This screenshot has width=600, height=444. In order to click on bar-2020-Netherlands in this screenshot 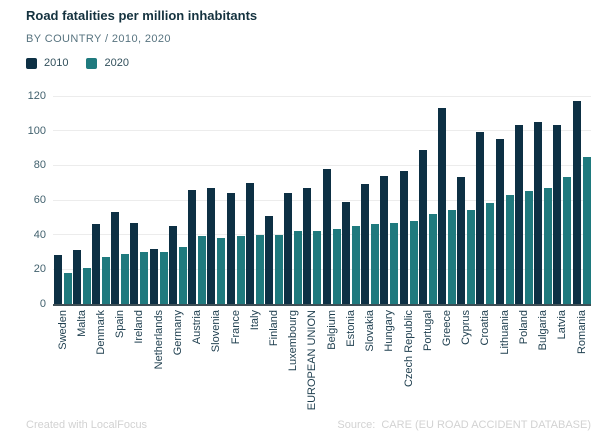, I will do `click(163, 278)`.